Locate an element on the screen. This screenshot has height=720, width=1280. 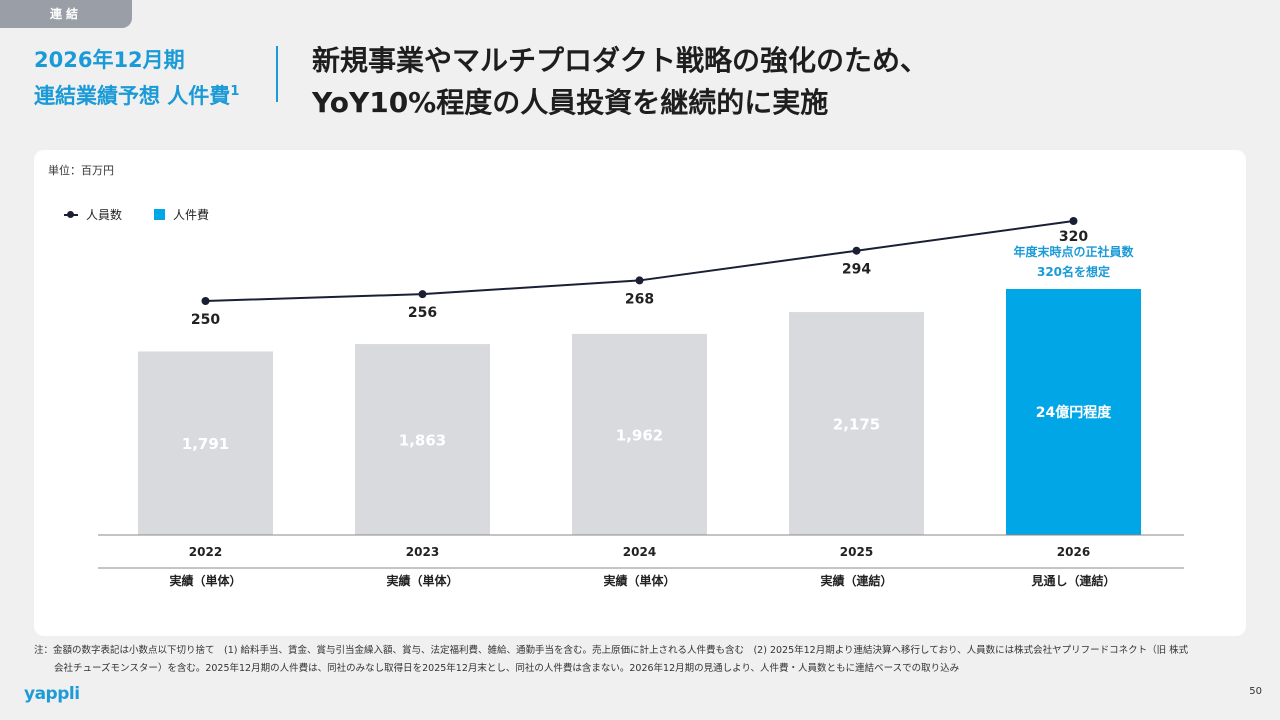
unit-label: 単位：百万円 is located at coordinates (81, 170).